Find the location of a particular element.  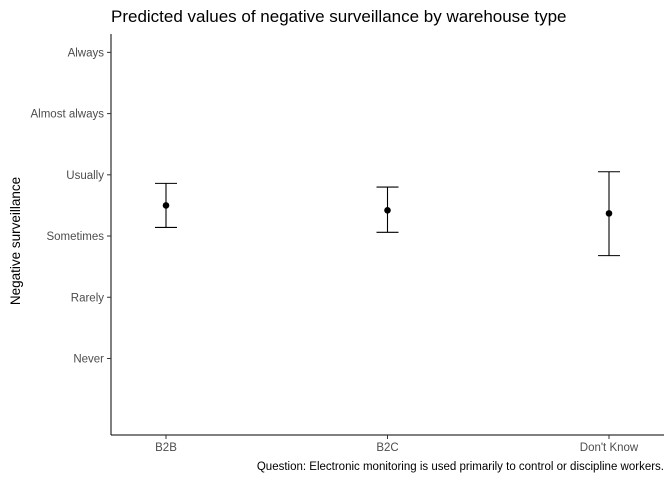

x-tick-label: Don't Know is located at coordinates (609, 448).